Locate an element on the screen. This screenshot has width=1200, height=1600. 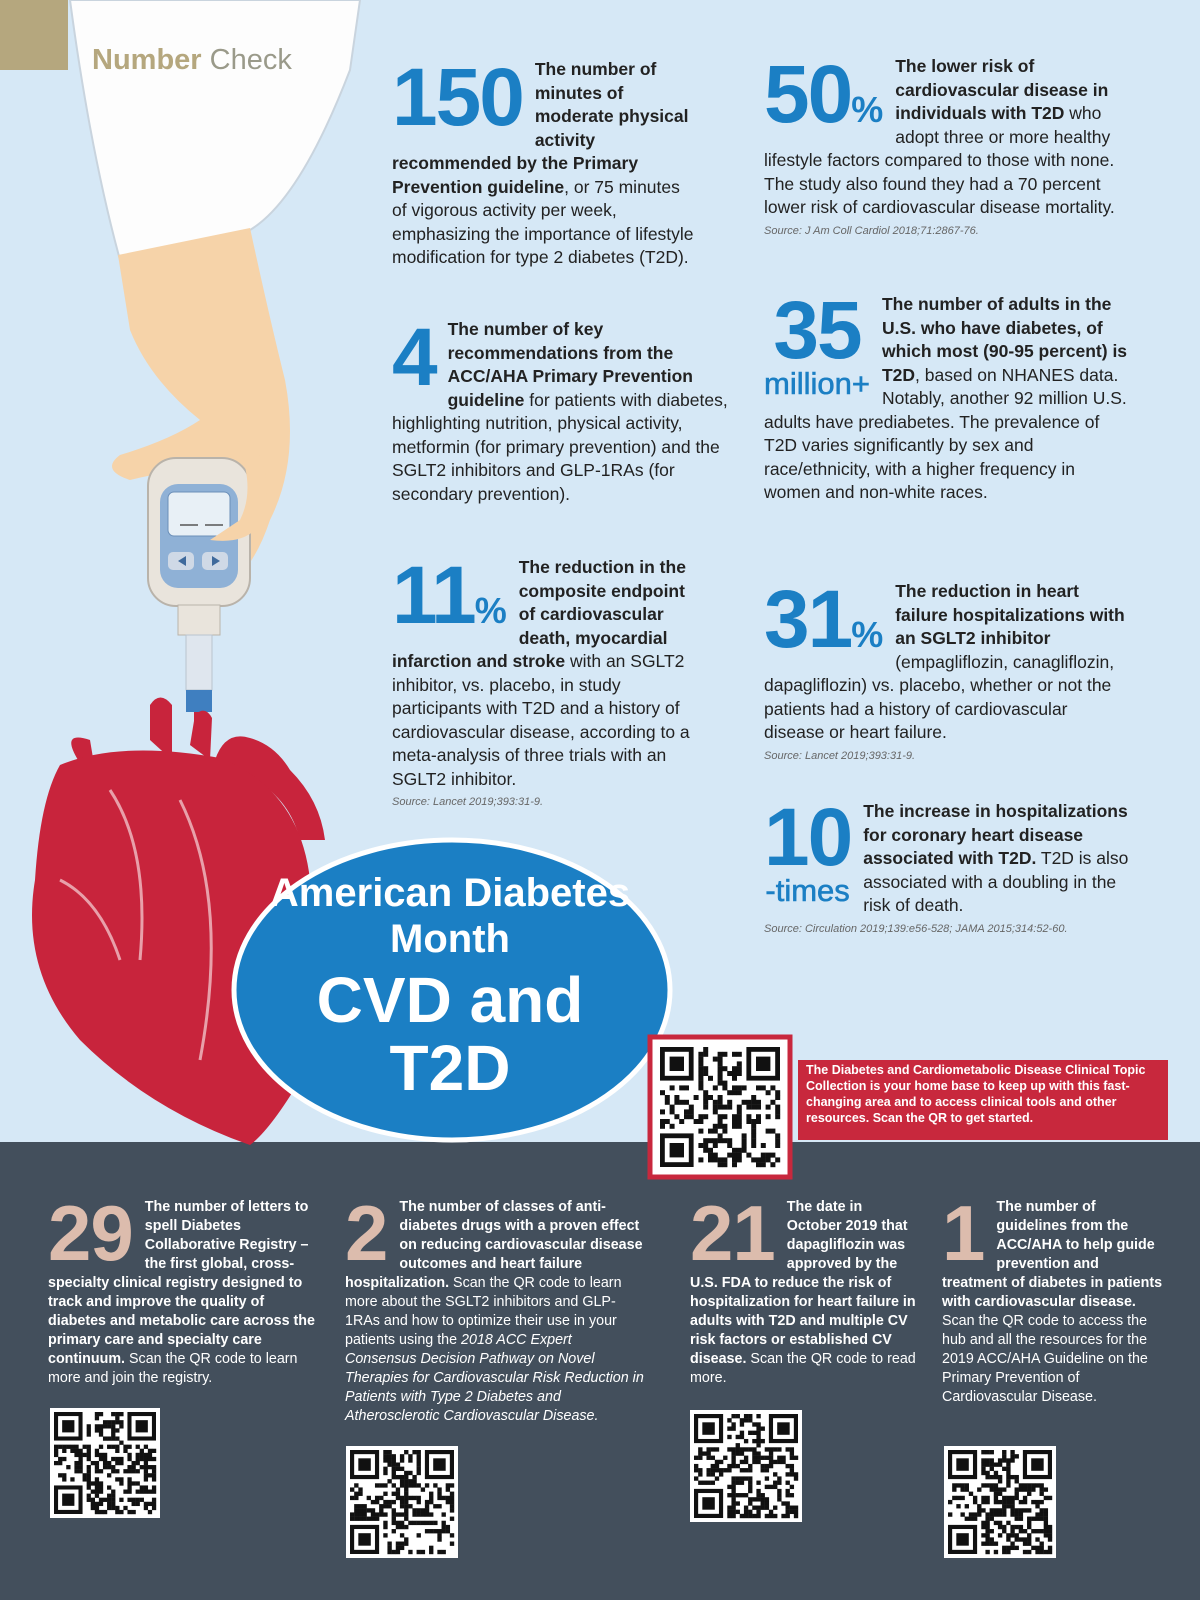
feature: American Diabetes Month CVD and T2D is located at coordinates (450, 986).